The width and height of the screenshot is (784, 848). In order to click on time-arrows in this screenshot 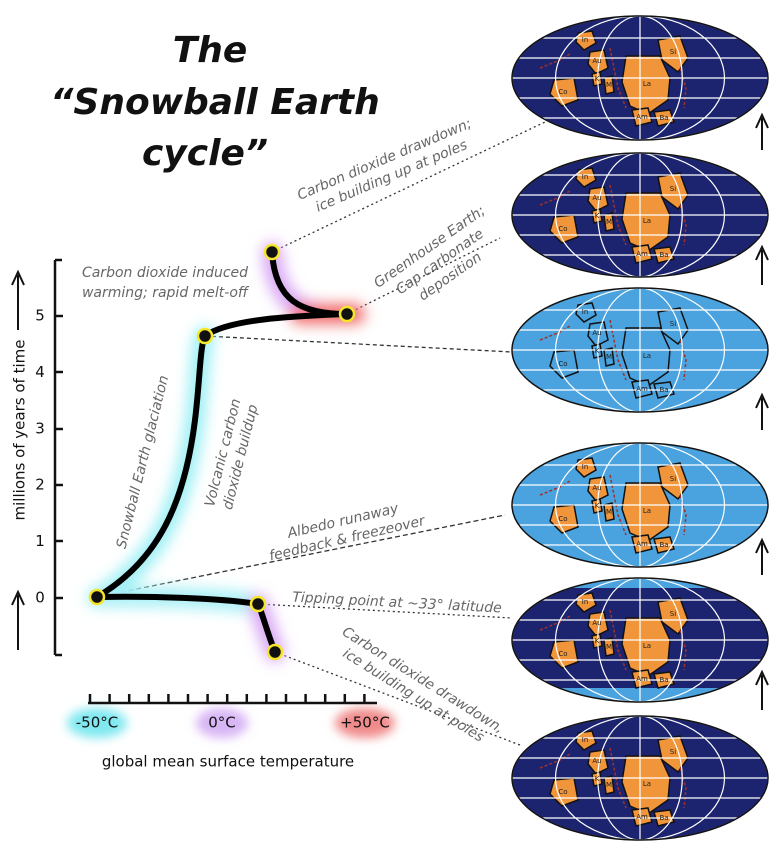, I will do `click(18, 459)`.